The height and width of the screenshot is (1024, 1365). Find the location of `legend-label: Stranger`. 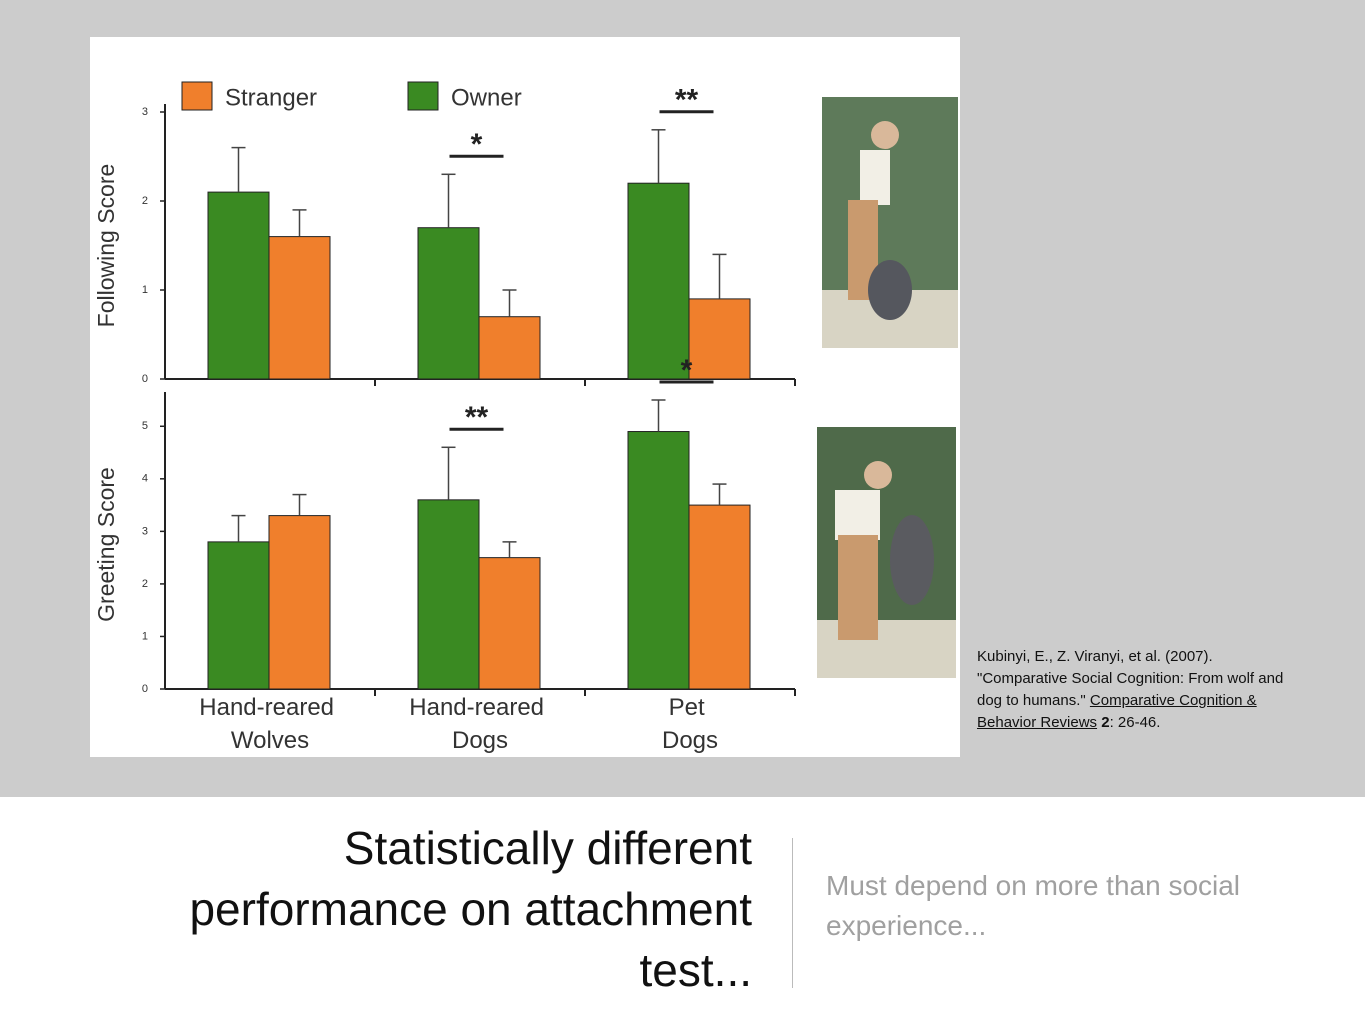

legend-label: Stranger is located at coordinates (271, 97).